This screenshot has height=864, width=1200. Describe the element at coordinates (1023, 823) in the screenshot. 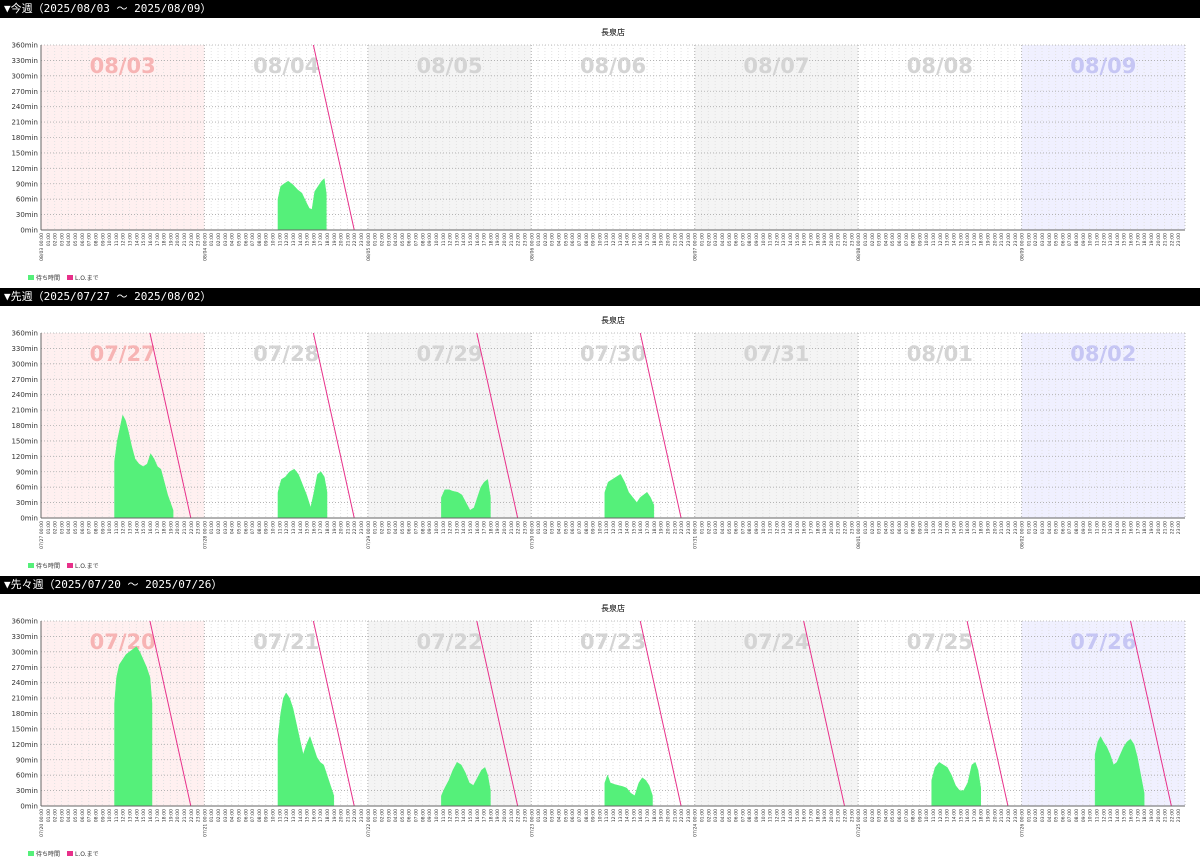

I see `x-tick-label: 07/26 00:00` at that location.